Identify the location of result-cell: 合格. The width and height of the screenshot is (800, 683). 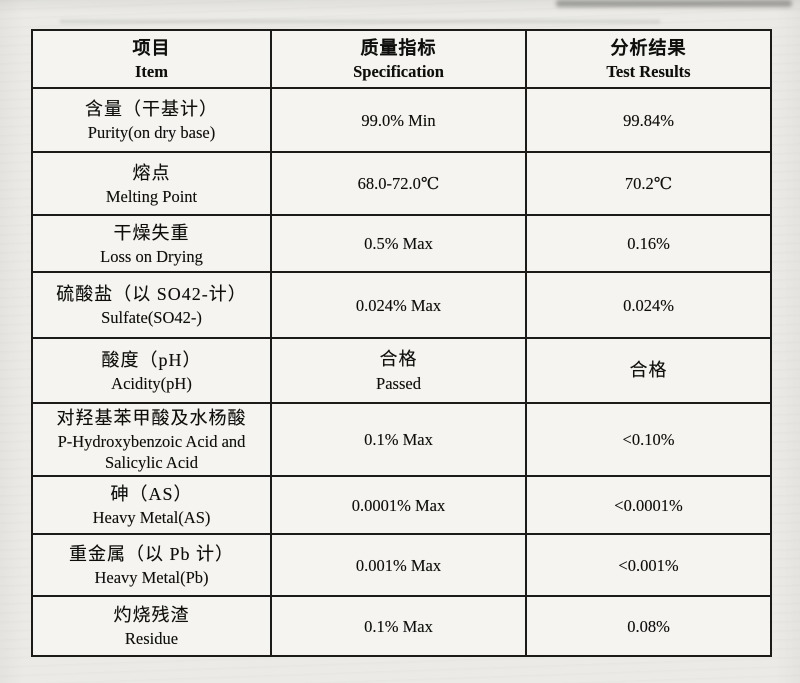
(648, 370).